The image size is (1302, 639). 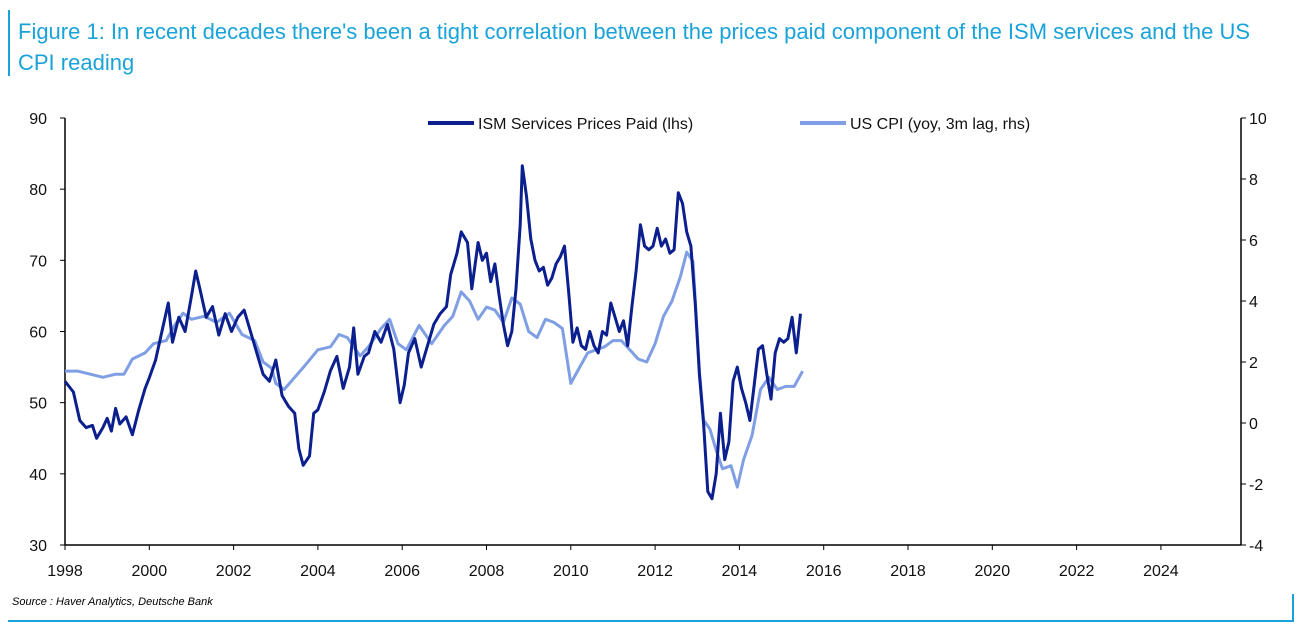 I want to click on x-tick-label: 2008, so click(x=487, y=571).